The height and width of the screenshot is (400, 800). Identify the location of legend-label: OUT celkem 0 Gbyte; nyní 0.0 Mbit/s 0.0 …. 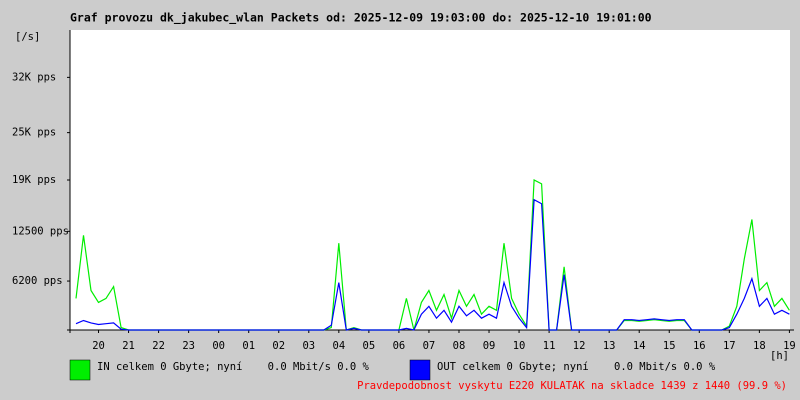
(576, 367).